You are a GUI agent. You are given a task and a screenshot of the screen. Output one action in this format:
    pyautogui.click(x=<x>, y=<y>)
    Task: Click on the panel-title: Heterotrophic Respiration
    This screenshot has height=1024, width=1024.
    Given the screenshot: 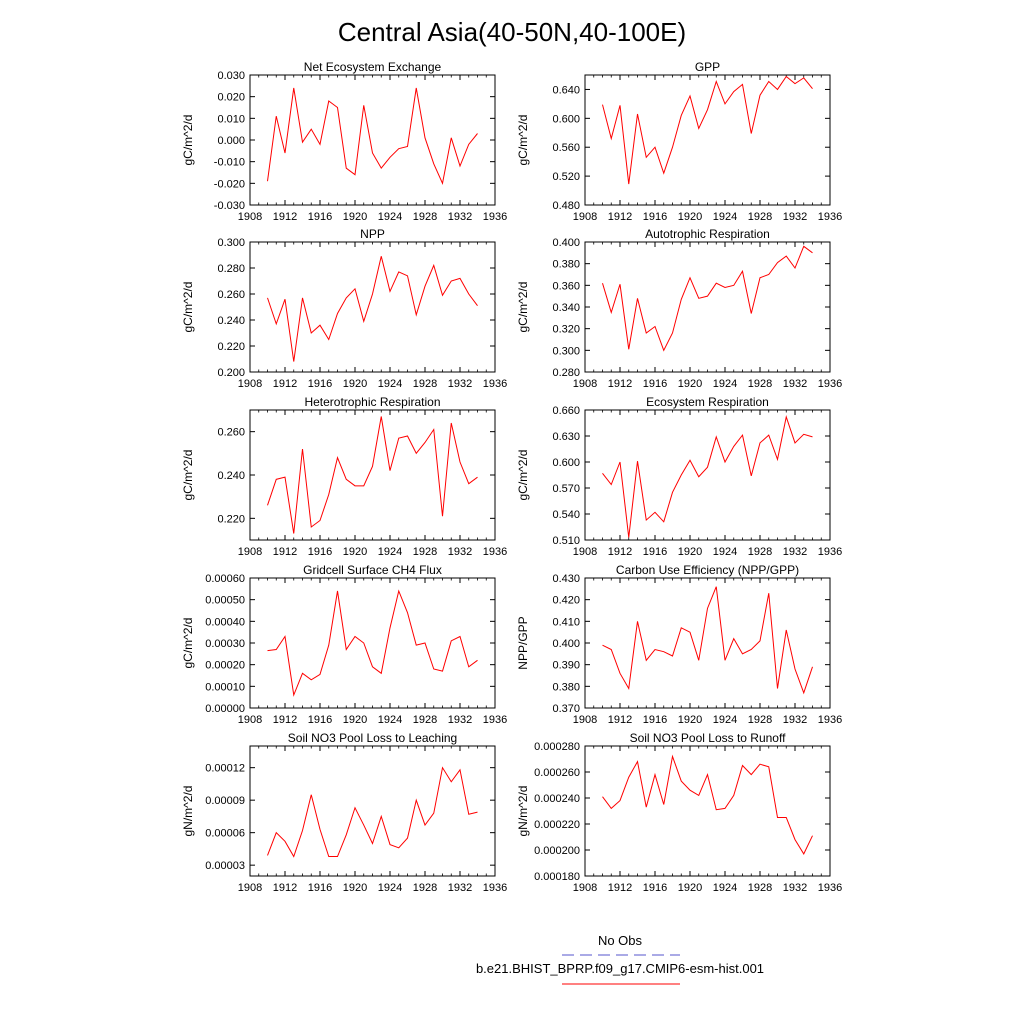 What is the action you would take?
    pyautogui.click(x=372, y=402)
    